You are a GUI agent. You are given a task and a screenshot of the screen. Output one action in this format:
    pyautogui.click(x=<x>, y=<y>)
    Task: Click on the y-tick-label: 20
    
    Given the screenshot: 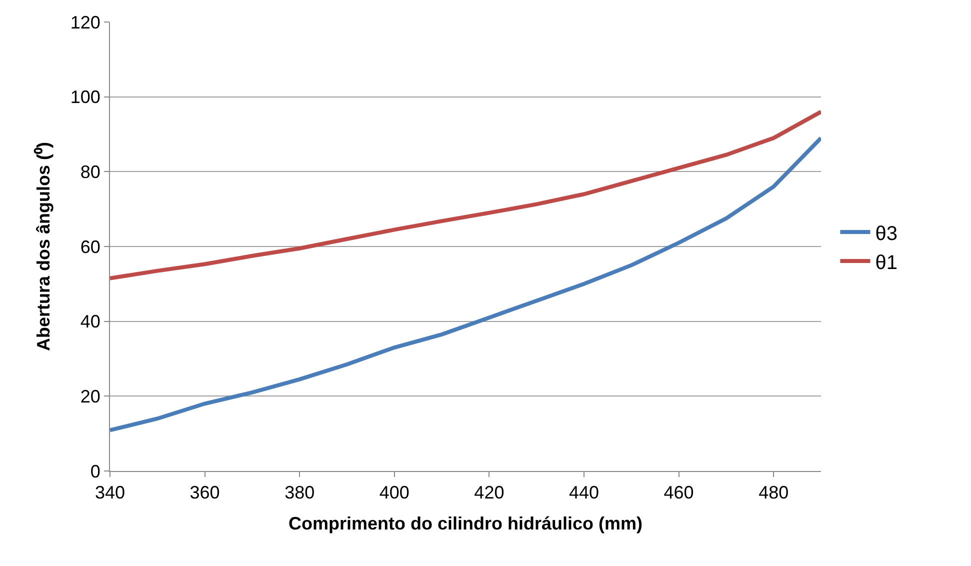 What is the action you would take?
    pyautogui.click(x=90, y=396)
    